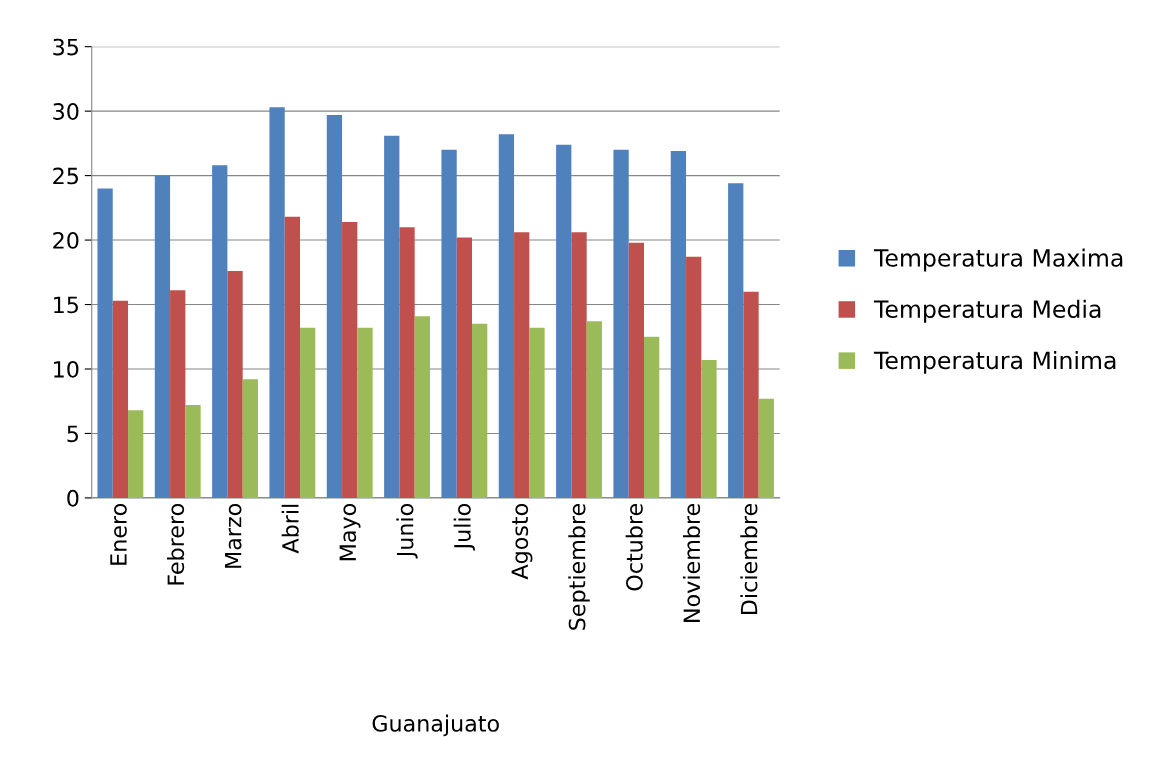  Describe the element at coordinates (233, 536) in the screenshot. I see `x-tick-label: Marzo` at that location.